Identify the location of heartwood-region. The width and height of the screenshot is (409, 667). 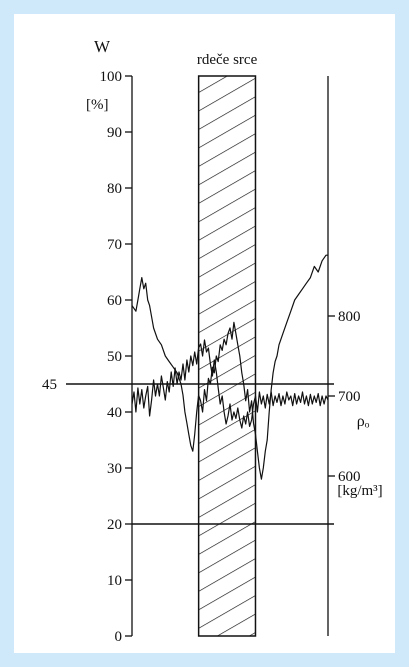
(227, 356).